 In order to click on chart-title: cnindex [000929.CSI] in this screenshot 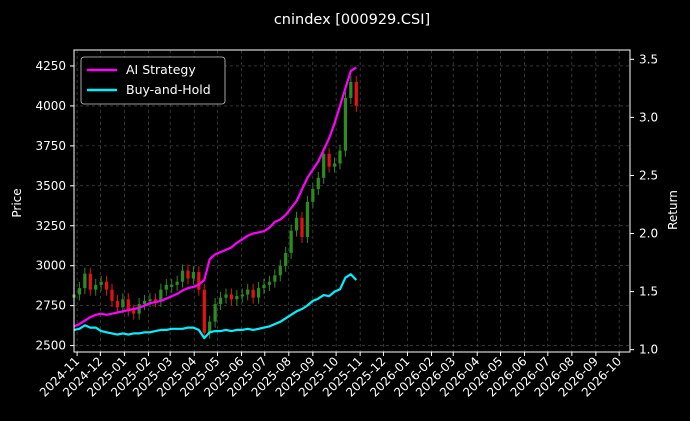, I will do `click(352, 20)`.